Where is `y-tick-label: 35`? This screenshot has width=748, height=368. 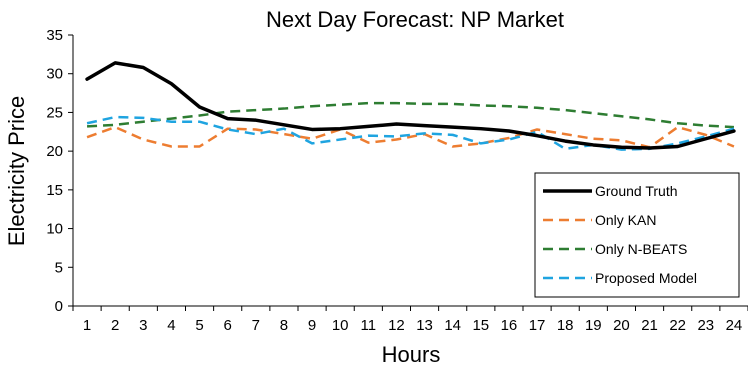
y-tick-label: 35 is located at coordinates (54, 35).